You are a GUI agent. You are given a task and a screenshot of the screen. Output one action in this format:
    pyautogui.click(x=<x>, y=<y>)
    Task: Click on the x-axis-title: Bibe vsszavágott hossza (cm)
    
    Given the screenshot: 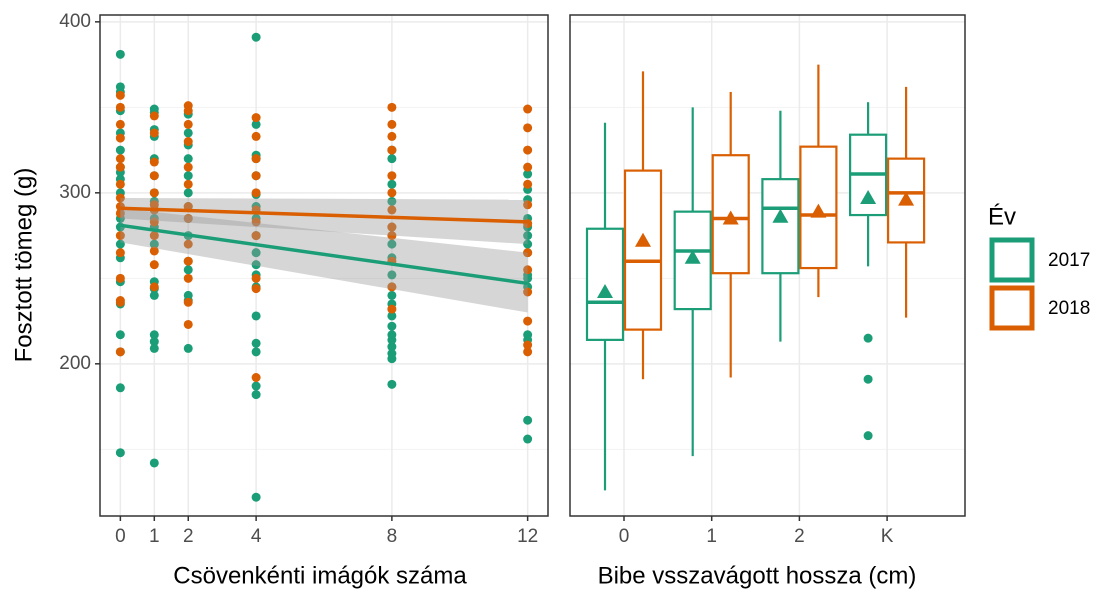 What is the action you would take?
    pyautogui.click(x=757, y=575)
    